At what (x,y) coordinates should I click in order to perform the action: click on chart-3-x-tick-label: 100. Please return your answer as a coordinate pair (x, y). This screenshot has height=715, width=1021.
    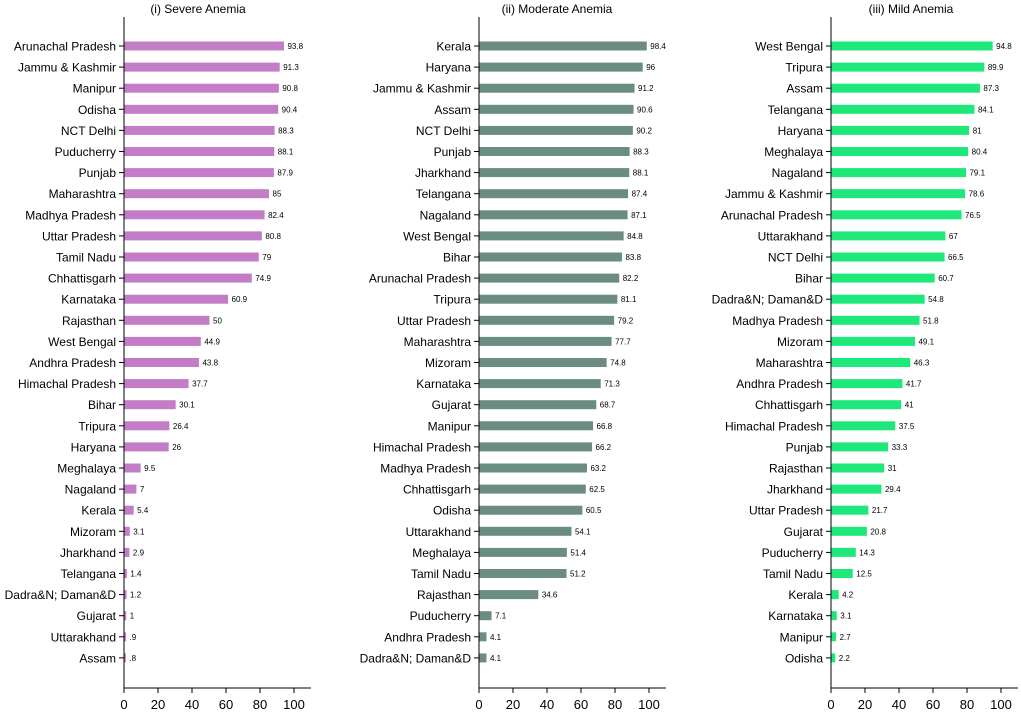
    Looking at the image, I should click on (1001, 704).